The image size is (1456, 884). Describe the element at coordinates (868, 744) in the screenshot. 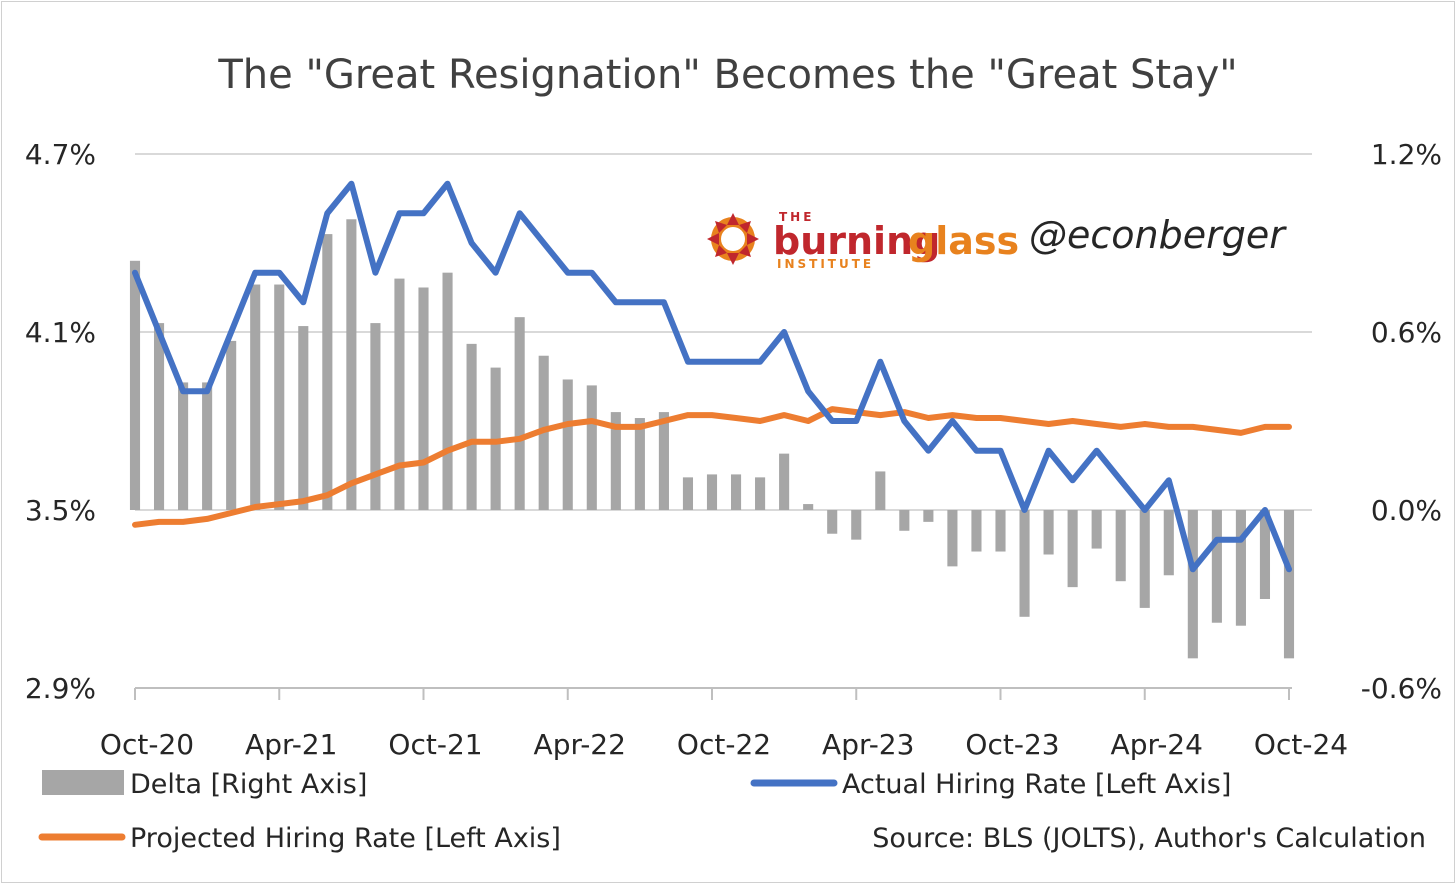

I see `x-tick-label: Apr-23` at that location.